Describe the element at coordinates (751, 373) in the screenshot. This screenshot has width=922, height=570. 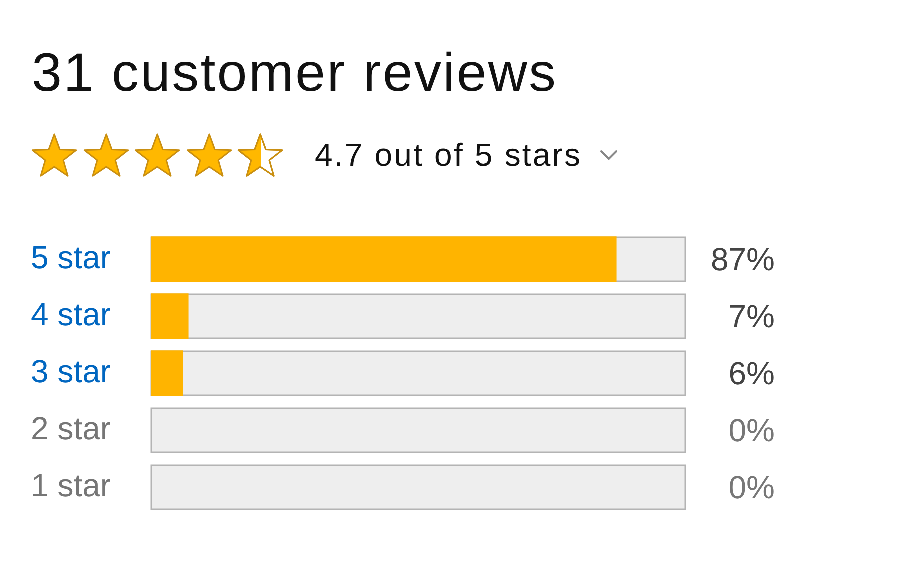
I see `data-label: 6%` at that location.